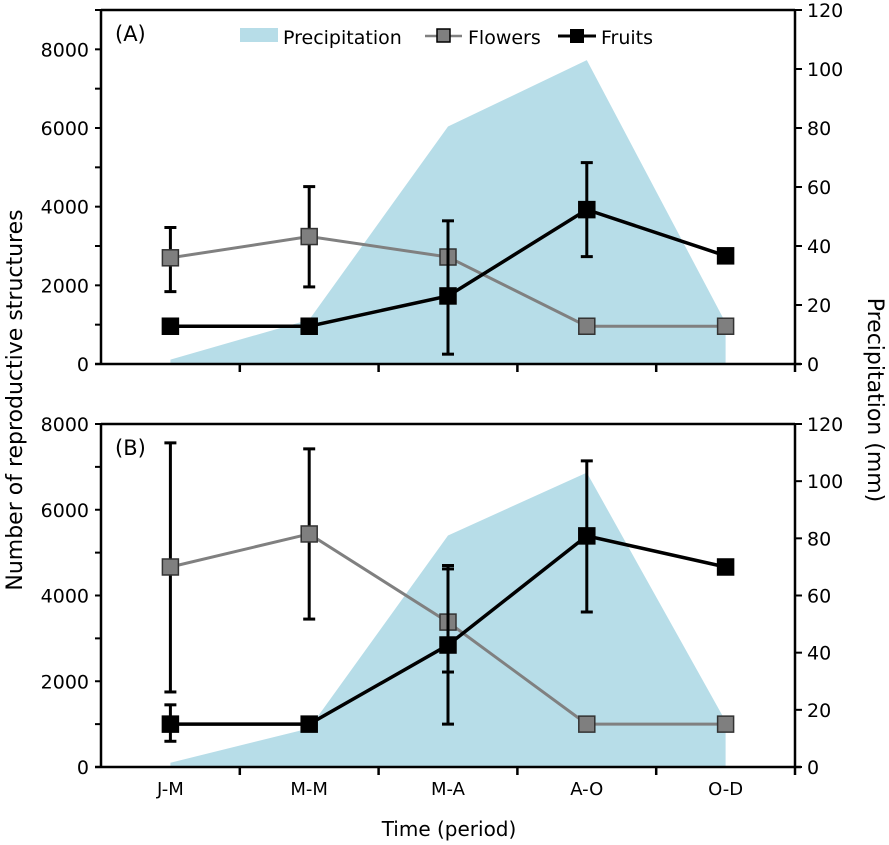 This screenshot has height=845, width=889. I want to click on legend: Precipitation Flowers Fruits, so click(446, 38).